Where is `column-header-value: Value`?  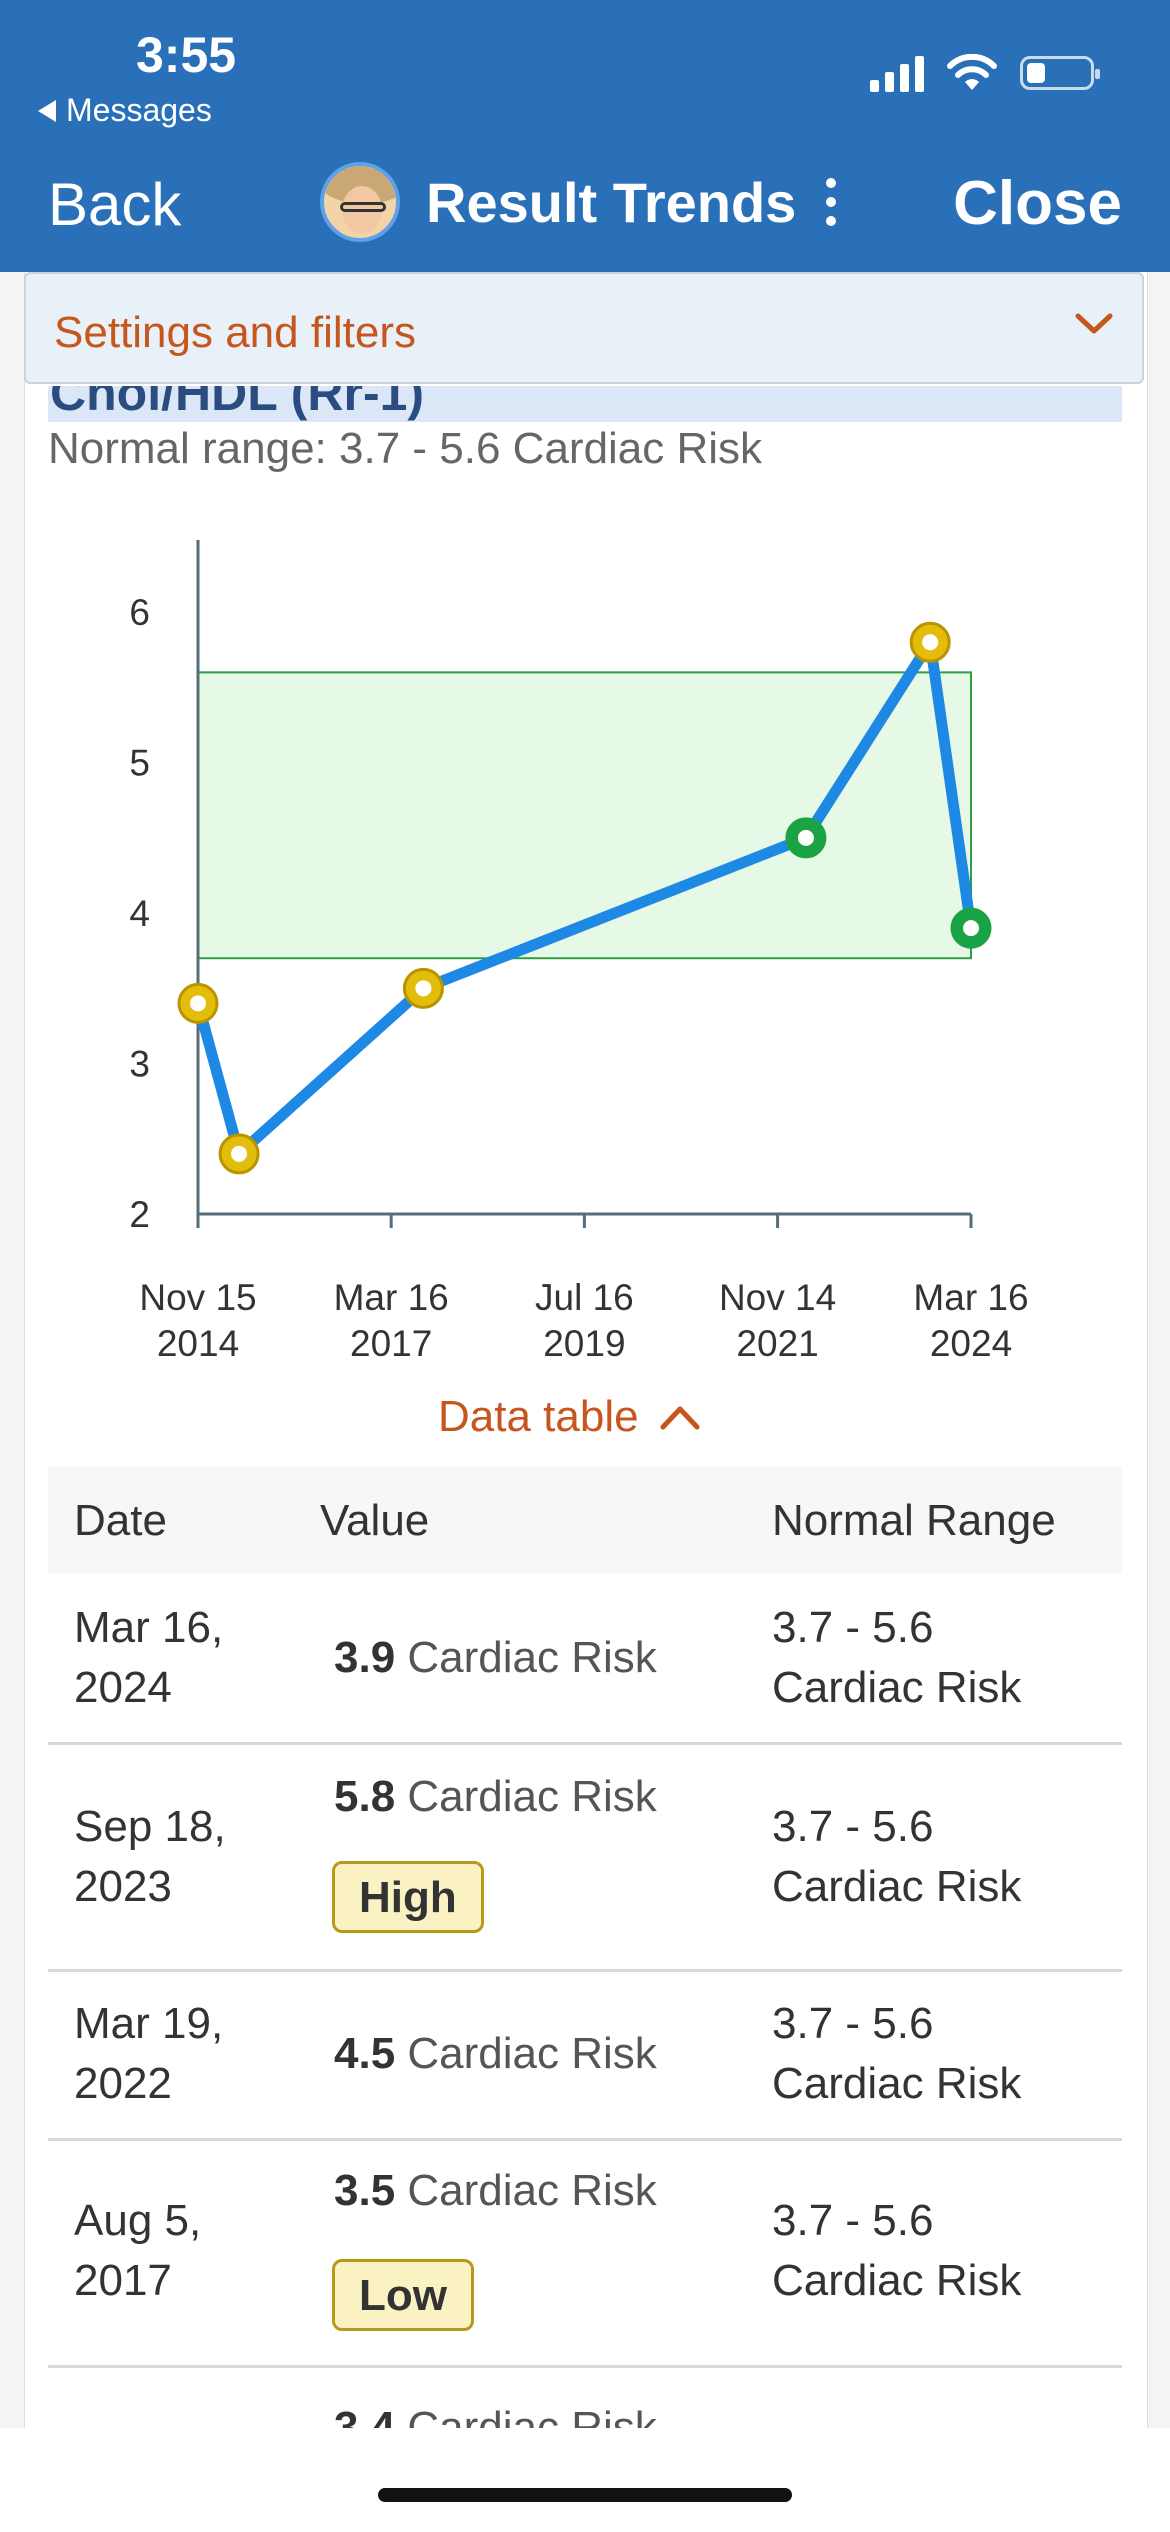
column-header-value: Value is located at coordinates (375, 1520).